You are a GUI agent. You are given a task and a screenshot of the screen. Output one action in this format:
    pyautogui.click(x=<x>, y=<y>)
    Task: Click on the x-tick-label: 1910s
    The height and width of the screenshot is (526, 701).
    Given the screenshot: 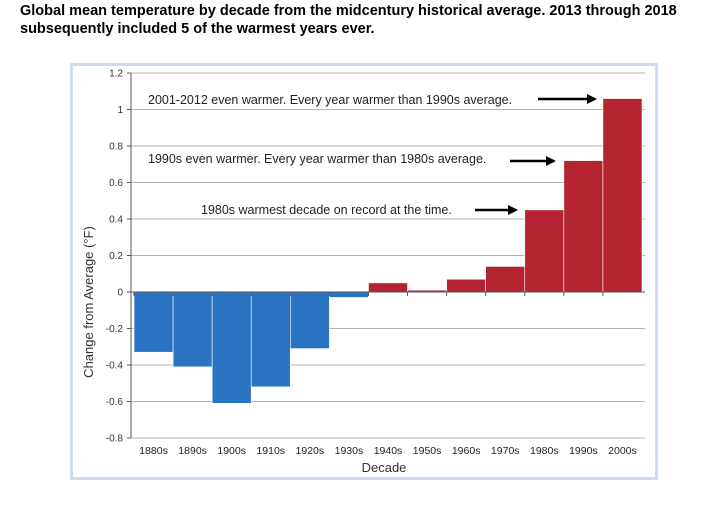 What is the action you would take?
    pyautogui.click(x=270, y=451)
    